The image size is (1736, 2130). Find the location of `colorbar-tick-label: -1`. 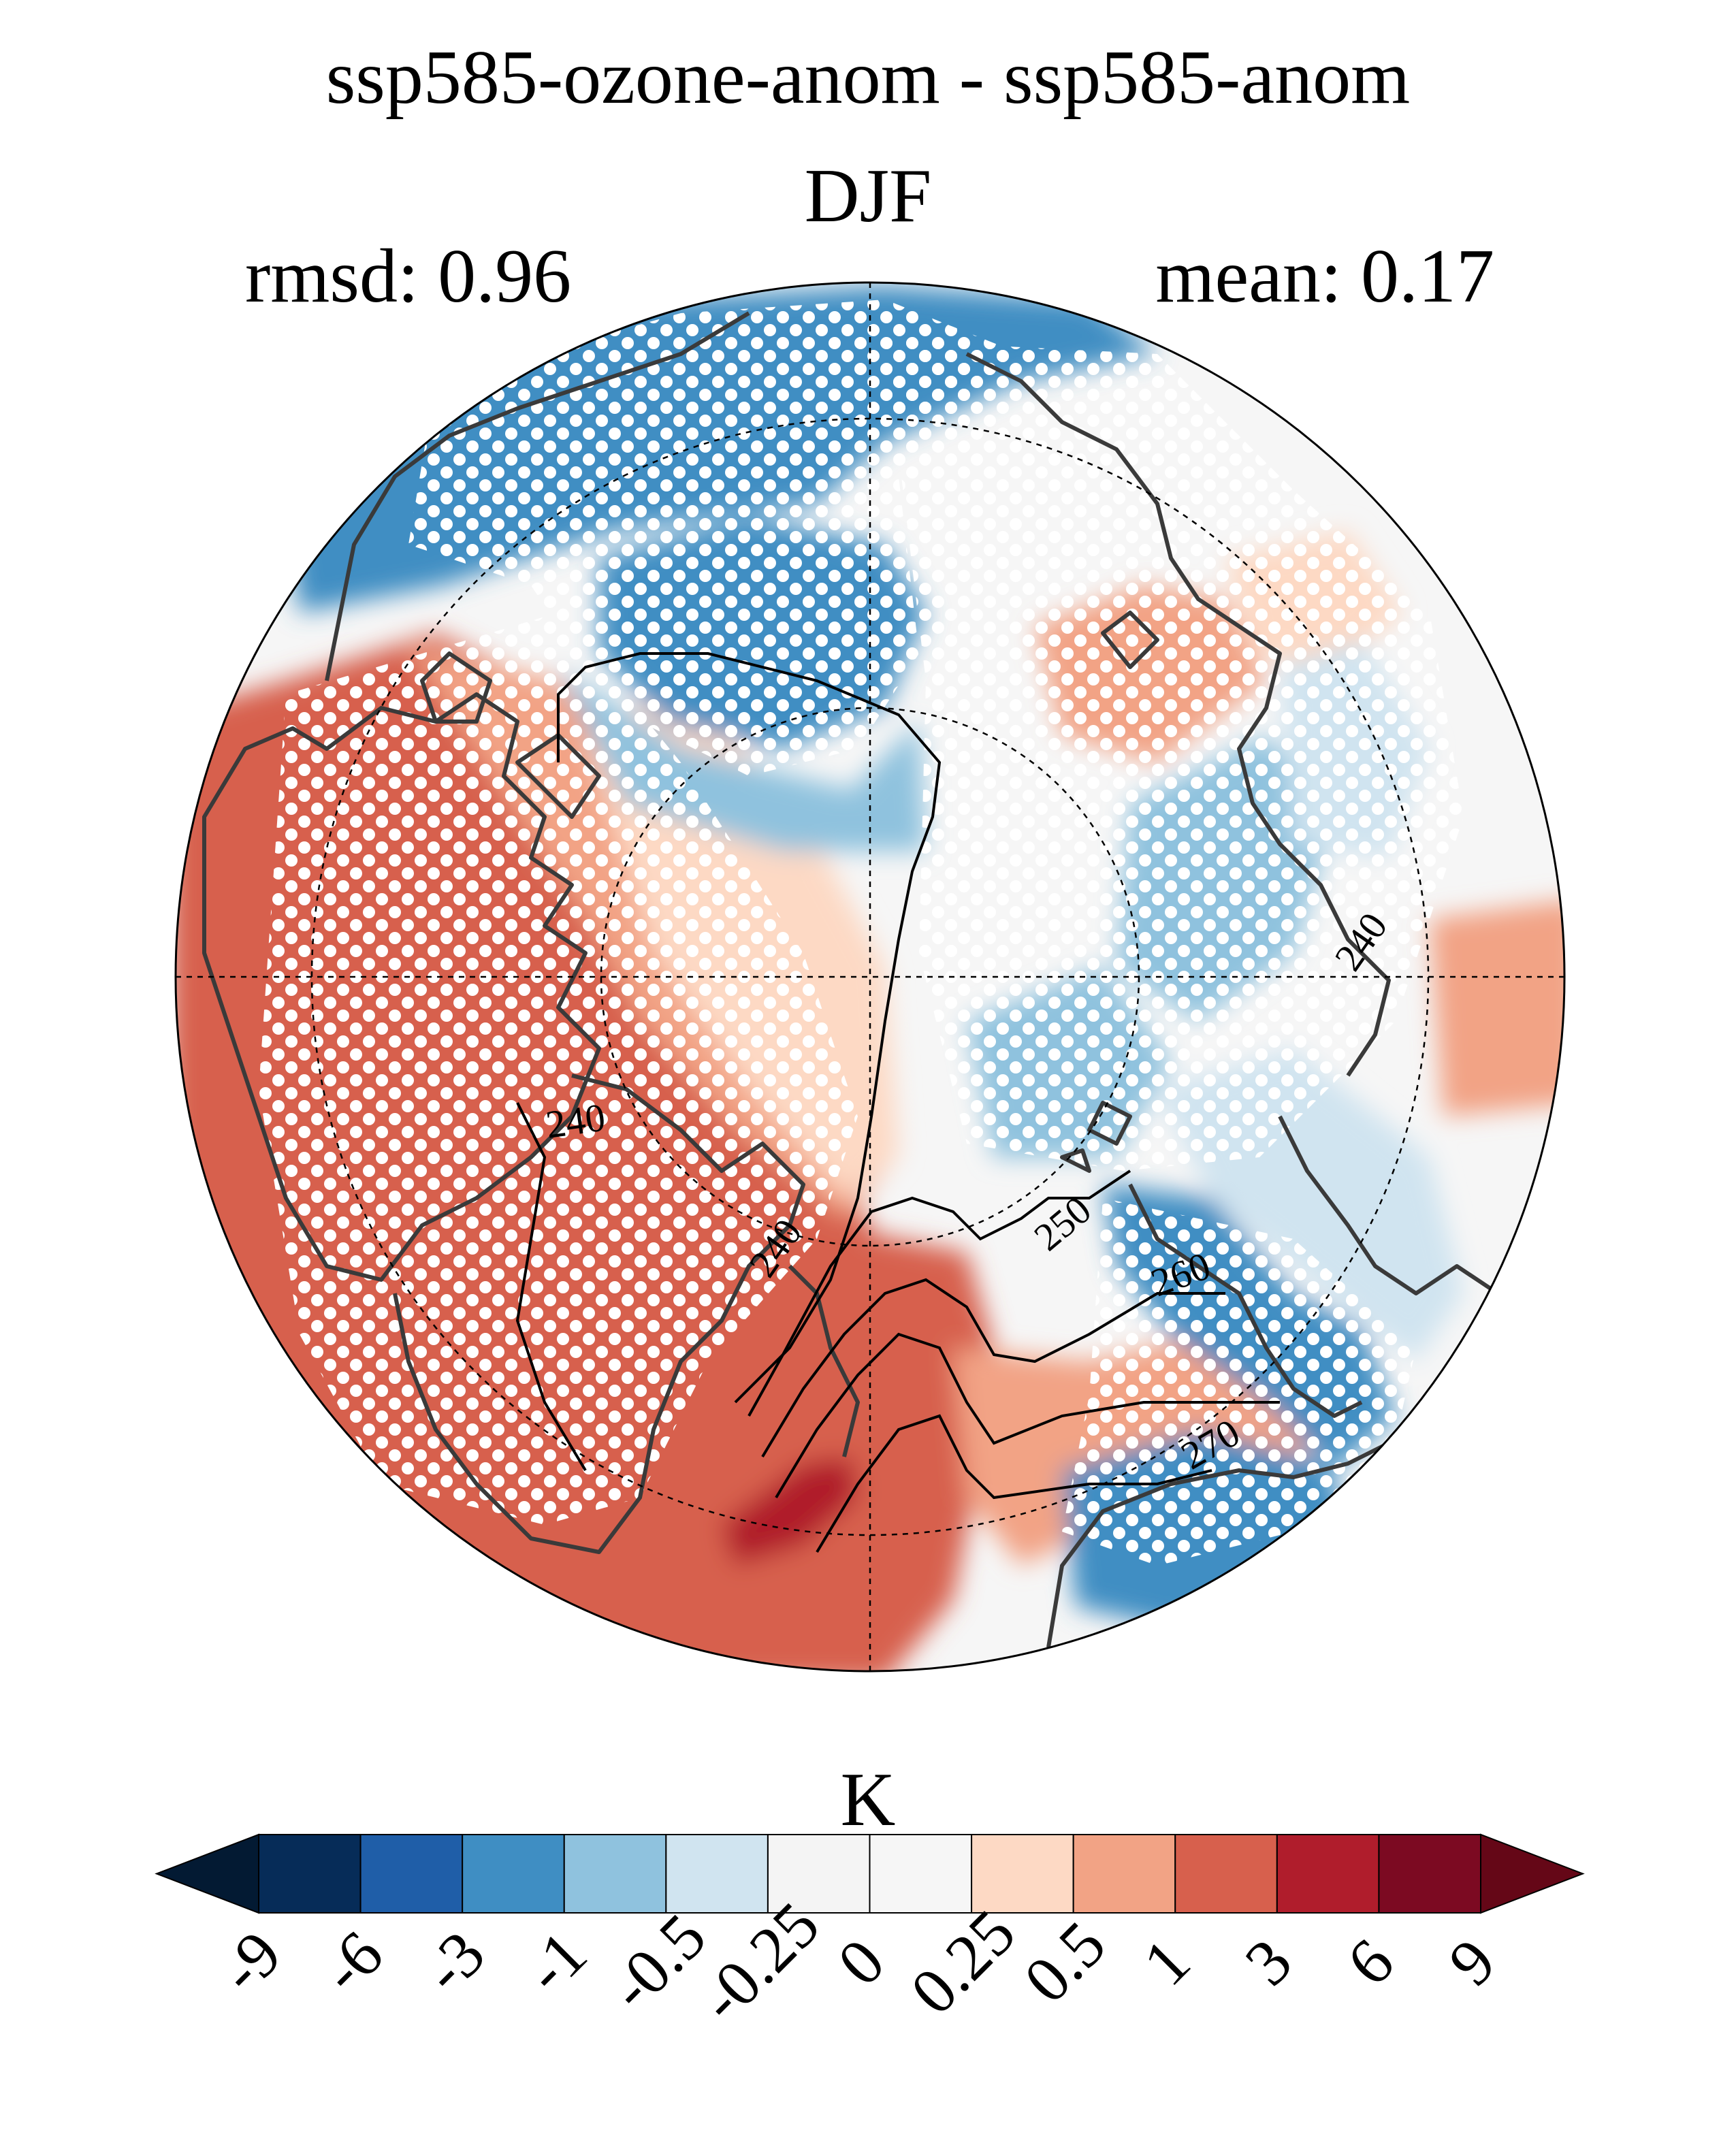

colorbar-tick-label: -1 is located at coordinates (555, 1962).